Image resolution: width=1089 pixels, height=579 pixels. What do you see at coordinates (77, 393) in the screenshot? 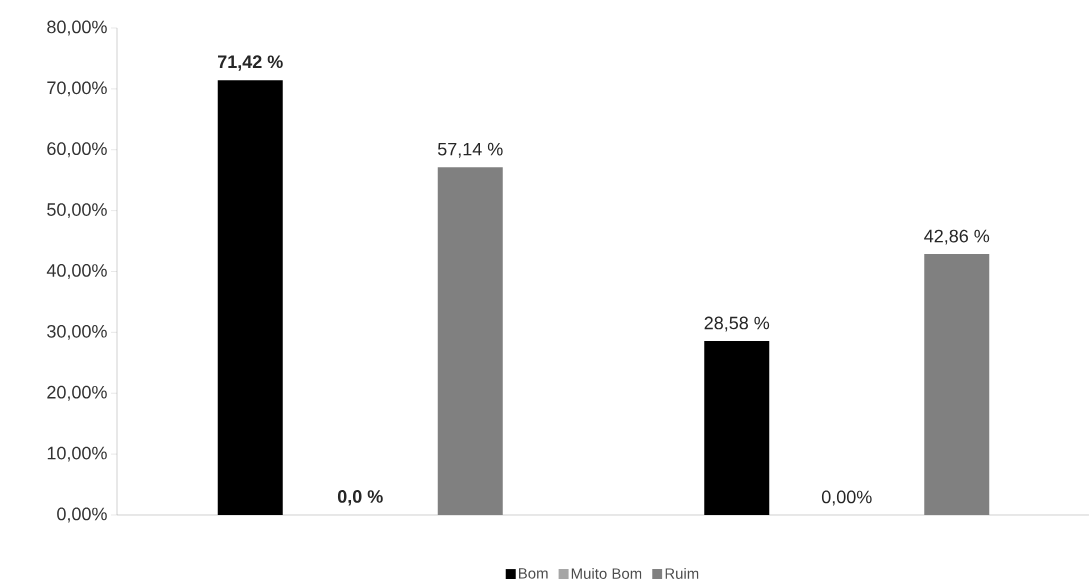
I see `y-tick-label: 20,00%` at bounding box center [77, 393].